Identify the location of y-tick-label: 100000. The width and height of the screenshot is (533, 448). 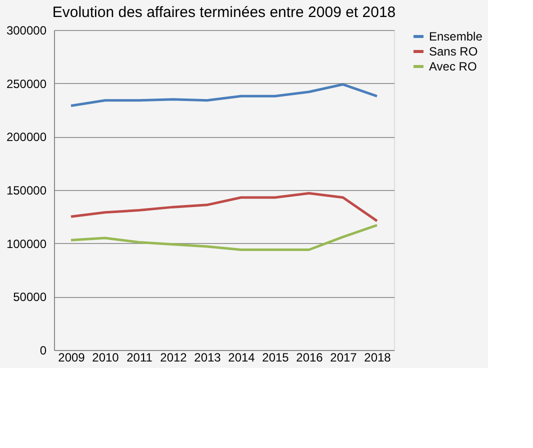
(26, 243).